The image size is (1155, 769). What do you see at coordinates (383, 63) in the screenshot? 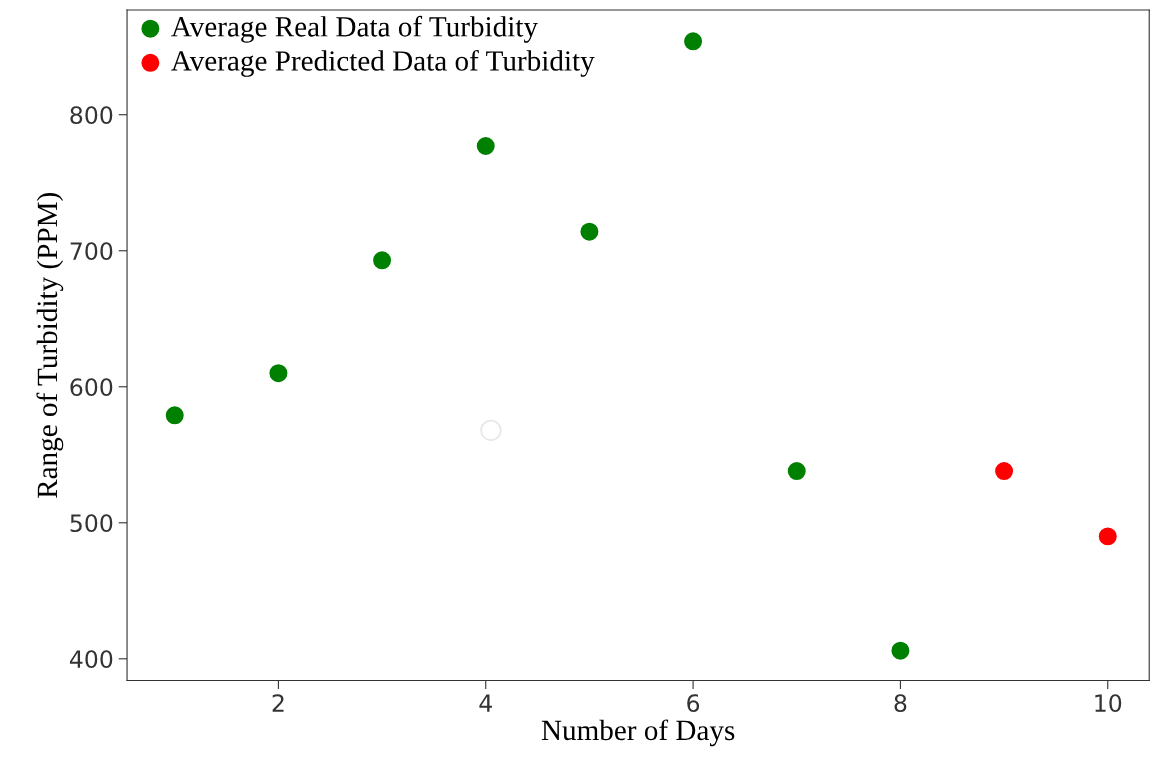
I see `legend-label: Average Predicted Data of Turbidity` at bounding box center [383, 63].